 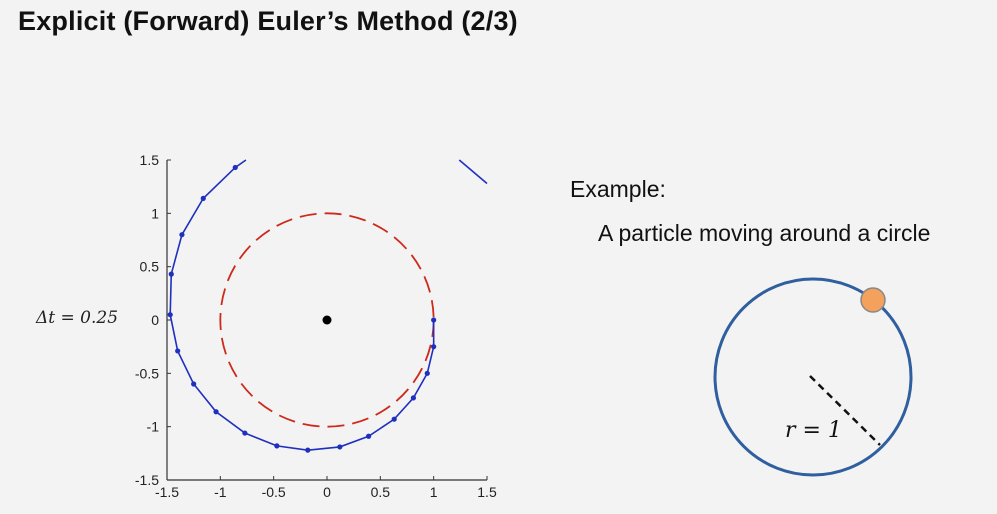 I want to click on x-tick-label: -1.5, so click(x=167, y=492).